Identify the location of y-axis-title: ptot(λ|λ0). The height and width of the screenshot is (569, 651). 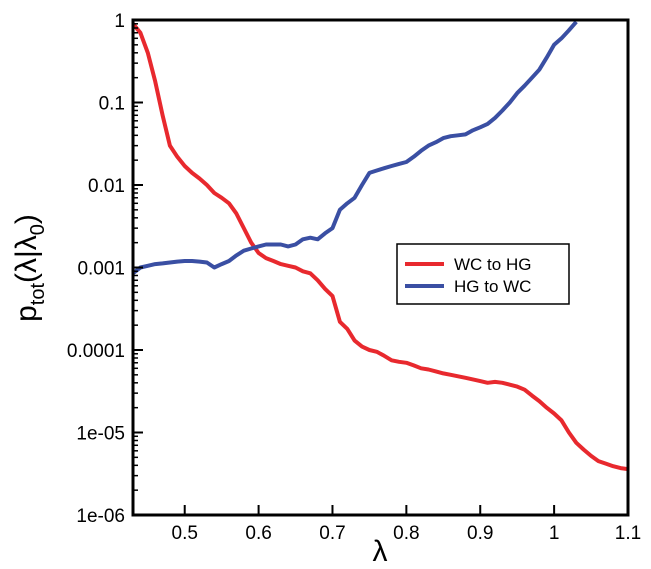
(29, 268).